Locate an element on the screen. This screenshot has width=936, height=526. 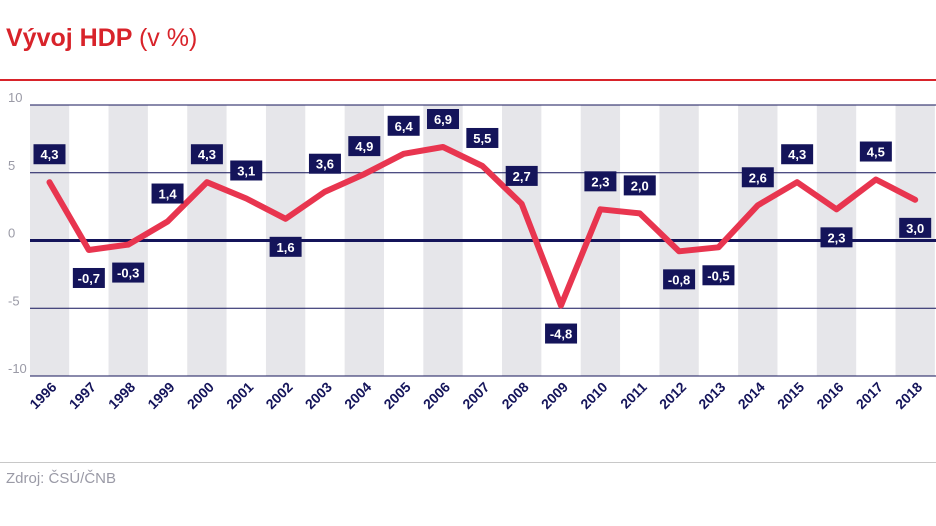
x-tick-label: 2005 is located at coordinates (396, 395).